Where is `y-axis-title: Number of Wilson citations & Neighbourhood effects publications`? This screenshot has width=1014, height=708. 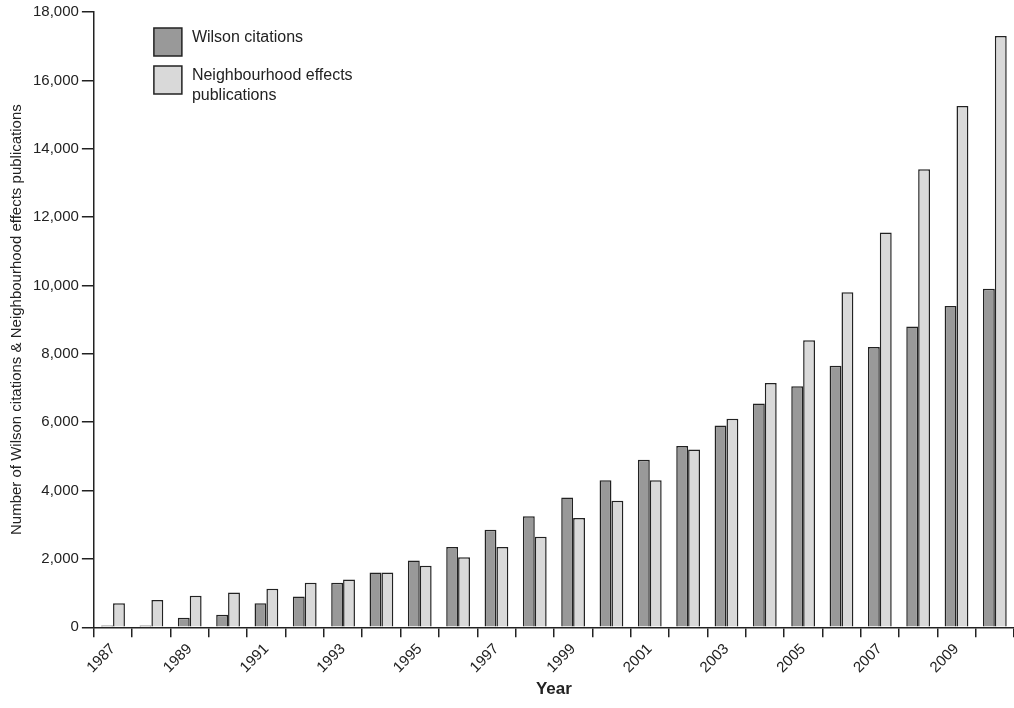 y-axis-title: Number of Wilson citations & Neighbourhood effects publications is located at coordinates (16, 320).